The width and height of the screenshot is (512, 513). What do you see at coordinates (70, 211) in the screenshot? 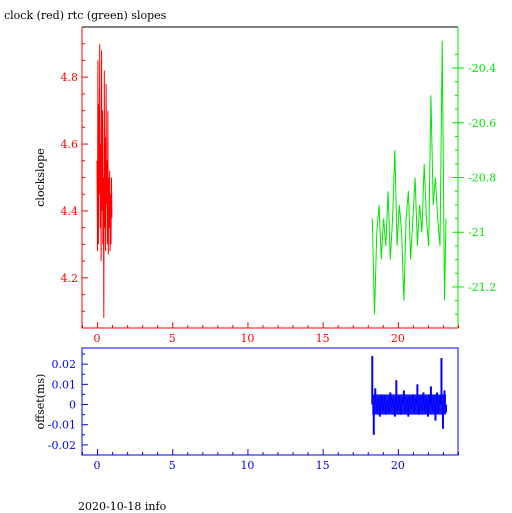
I see `top-left-y-tick-label: 4.4` at bounding box center [70, 211].